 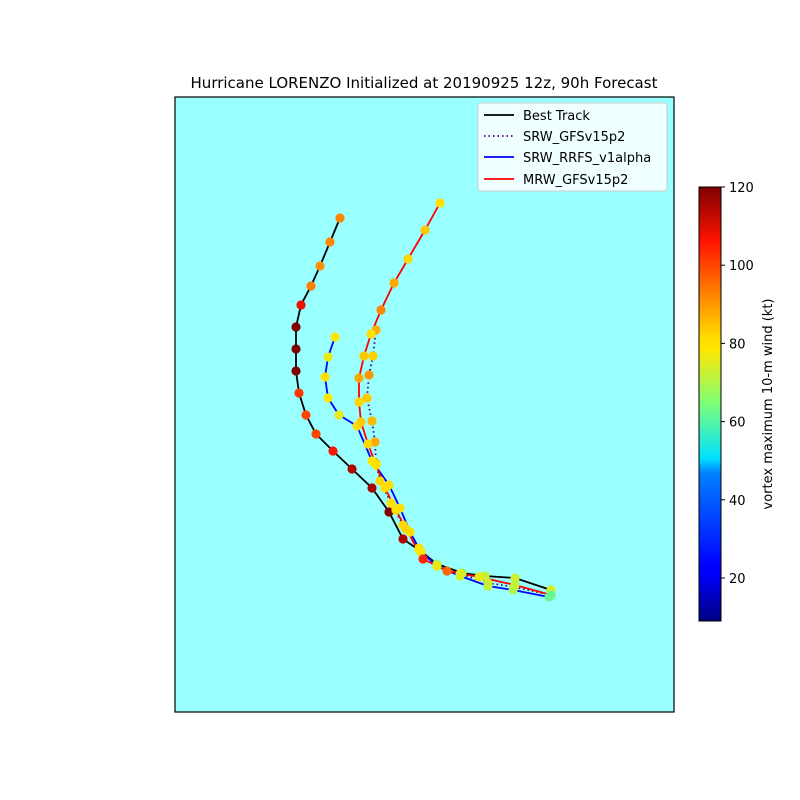 What do you see at coordinates (574, 137) in the screenshot?
I see `legend-label: SRW_GFSv15p2` at bounding box center [574, 137].